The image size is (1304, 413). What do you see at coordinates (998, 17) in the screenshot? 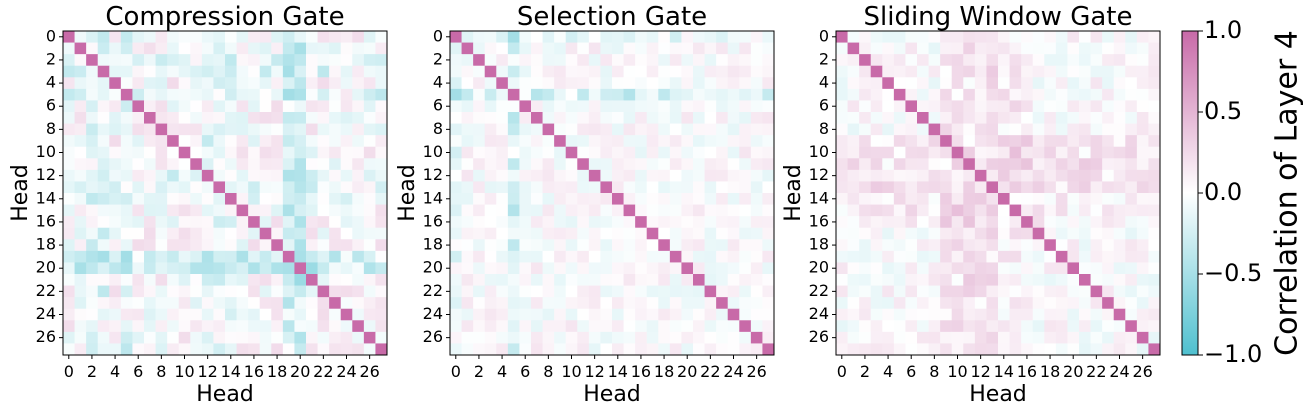
I see `panel-title: Sliding Window Gate` at bounding box center [998, 17].